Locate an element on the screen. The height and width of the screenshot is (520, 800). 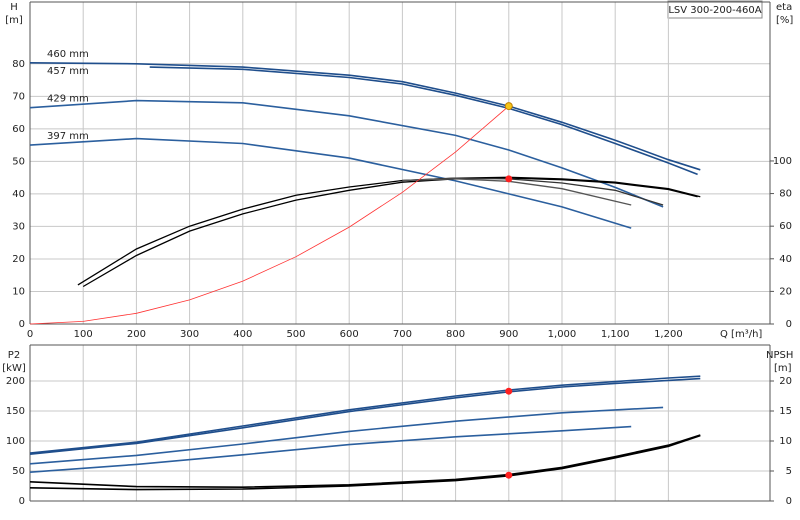
y-tick-label: 200 is located at coordinates (15, 381).